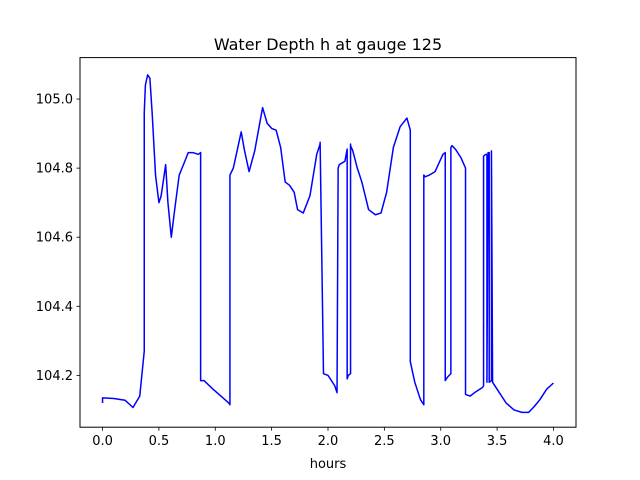 This screenshot has height=480, width=640. What do you see at coordinates (54, 169) in the screenshot?
I see `y-tick-label: 104.8` at bounding box center [54, 169].